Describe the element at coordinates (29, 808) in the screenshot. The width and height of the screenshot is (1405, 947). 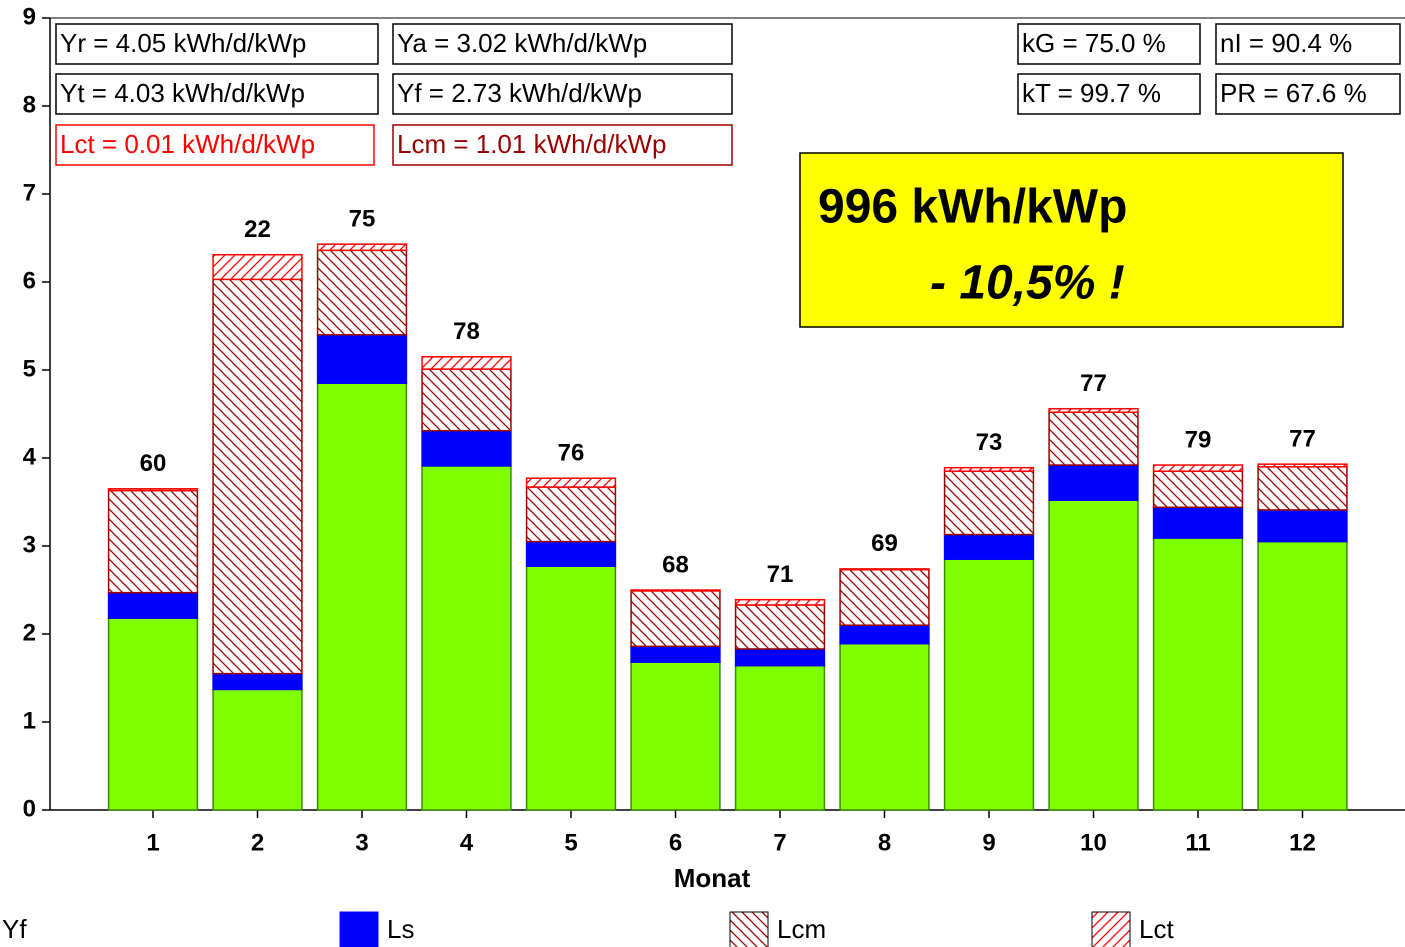
I see `y-tick-label: 0` at that location.